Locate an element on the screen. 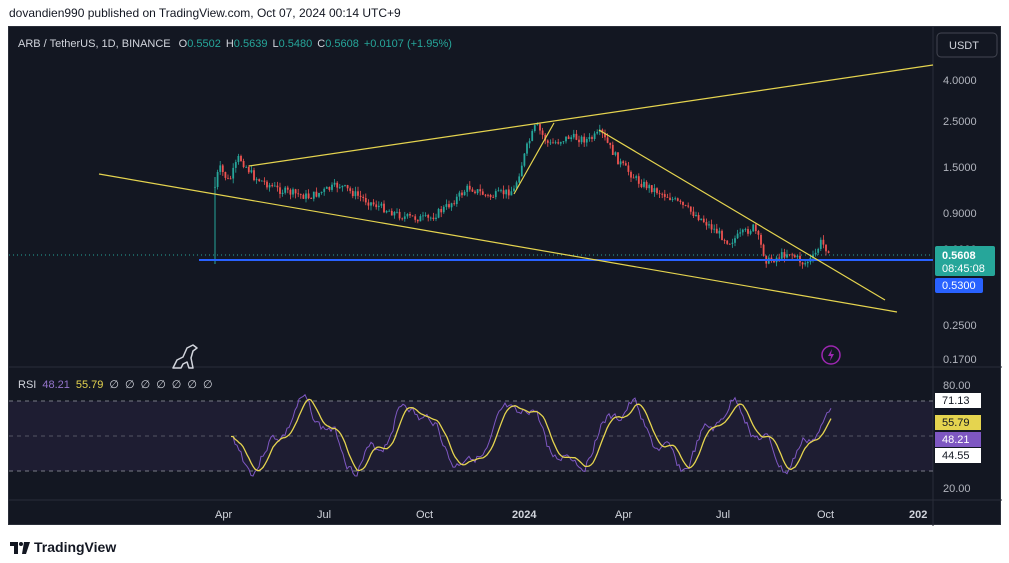  descending-trendline is located at coordinates (742, 215).